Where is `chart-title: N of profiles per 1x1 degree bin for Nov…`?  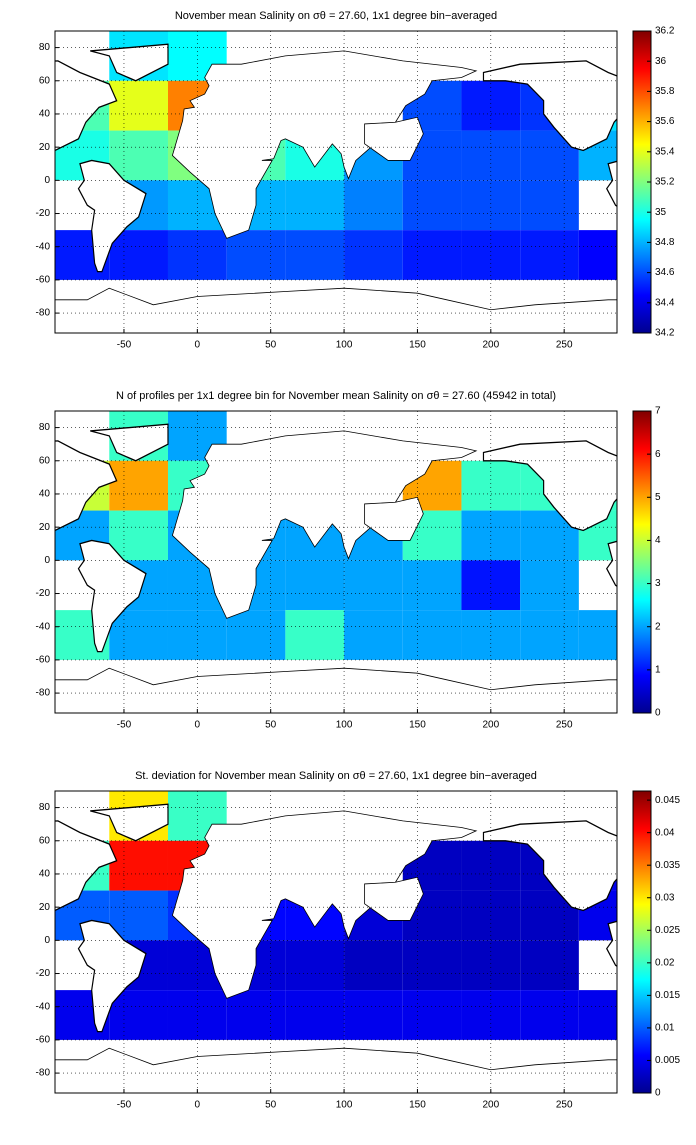
chart-title: N of profiles per 1x1 degree bin for Nov… is located at coordinates (336, 396).